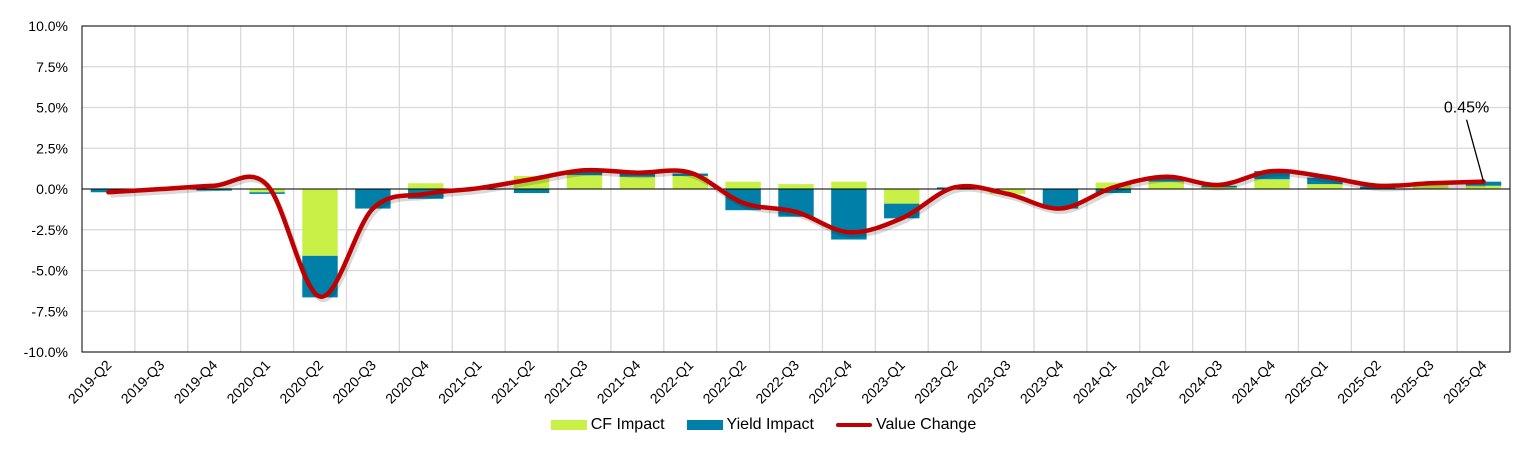  Describe the element at coordinates (407, 382) in the screenshot. I see `x-tick-label: 2020-Q4` at that location.